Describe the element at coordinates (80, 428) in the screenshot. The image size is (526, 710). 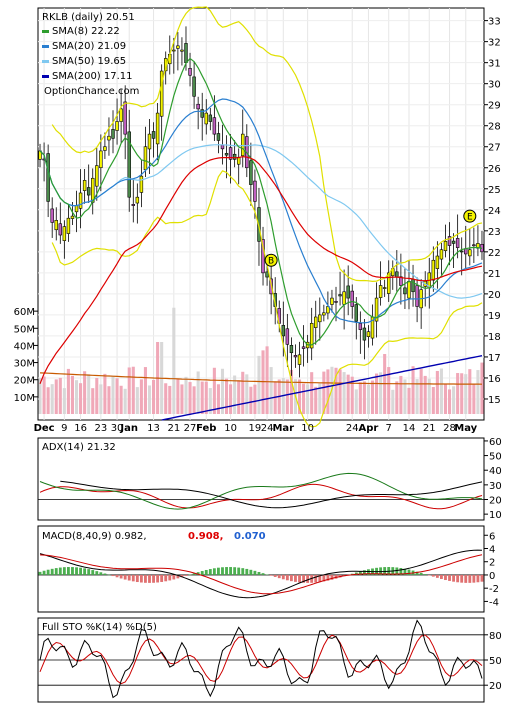
I see `x-tick-label: 16` at that location.